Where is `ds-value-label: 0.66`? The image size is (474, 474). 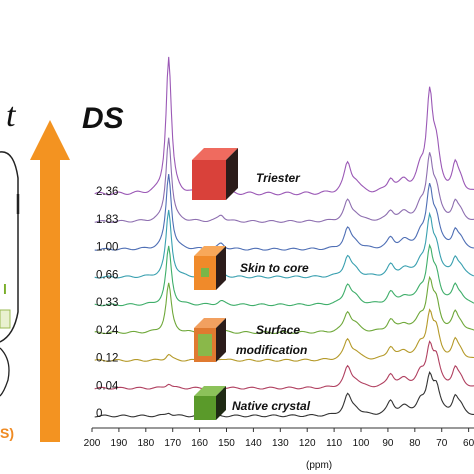 ds-value-label: 0.66 is located at coordinates (107, 275).